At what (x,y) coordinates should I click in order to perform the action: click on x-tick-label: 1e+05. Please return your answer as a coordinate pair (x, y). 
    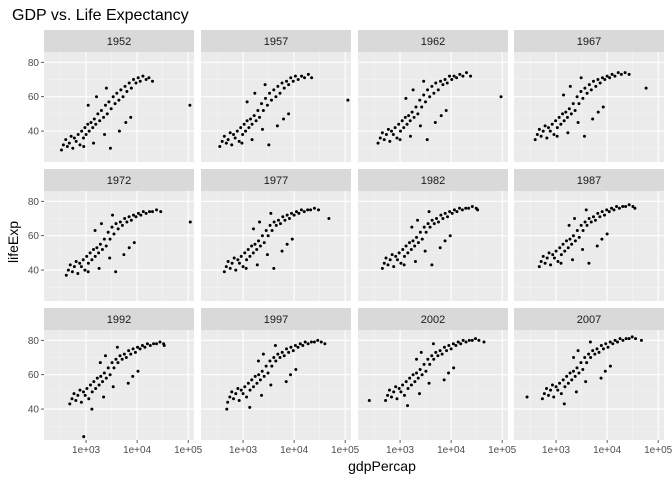
    Looking at the image, I should click on (188, 450).